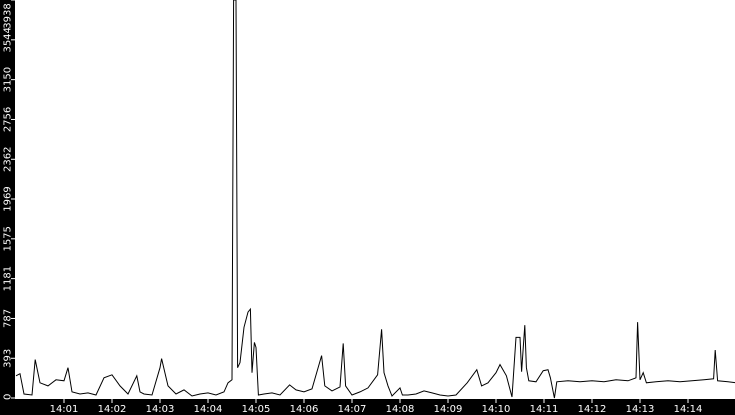  I want to click on x-tick-label: 14:14, so click(688, 409).